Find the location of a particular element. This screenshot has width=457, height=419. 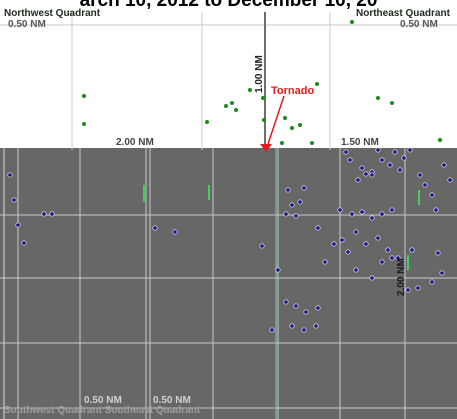

tornado-label: Tornado is located at coordinates (293, 91).